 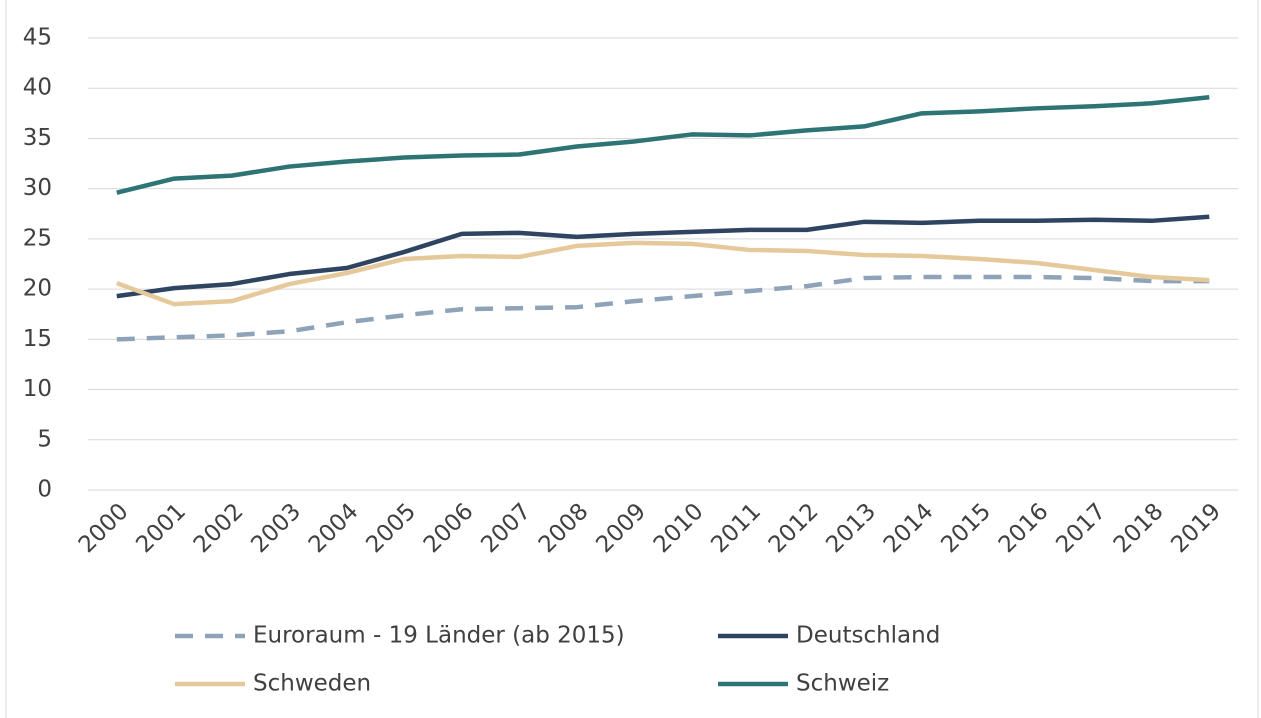 I want to click on y-tick-label: 15, so click(x=37, y=339).